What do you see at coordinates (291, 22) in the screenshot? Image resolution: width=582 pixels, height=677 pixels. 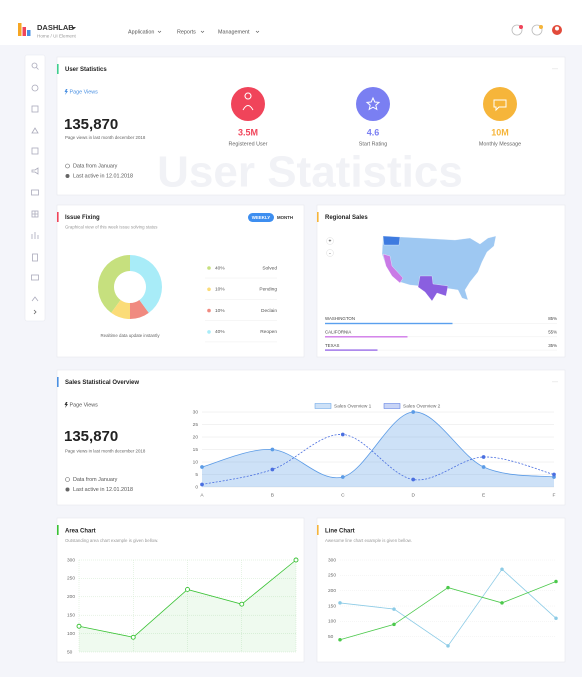 I see `header` at bounding box center [291, 22].